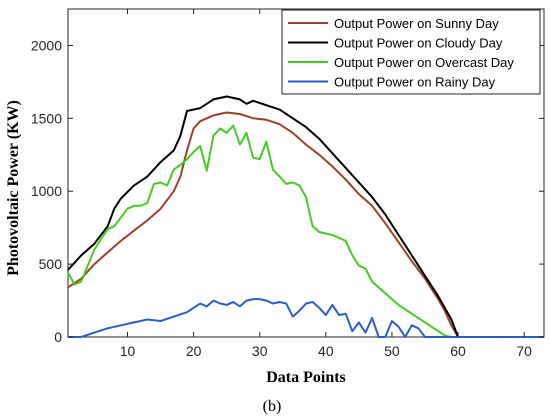 This screenshot has height=419, width=550. What do you see at coordinates (128, 351) in the screenshot?
I see `x-tick-label: 10` at bounding box center [128, 351].